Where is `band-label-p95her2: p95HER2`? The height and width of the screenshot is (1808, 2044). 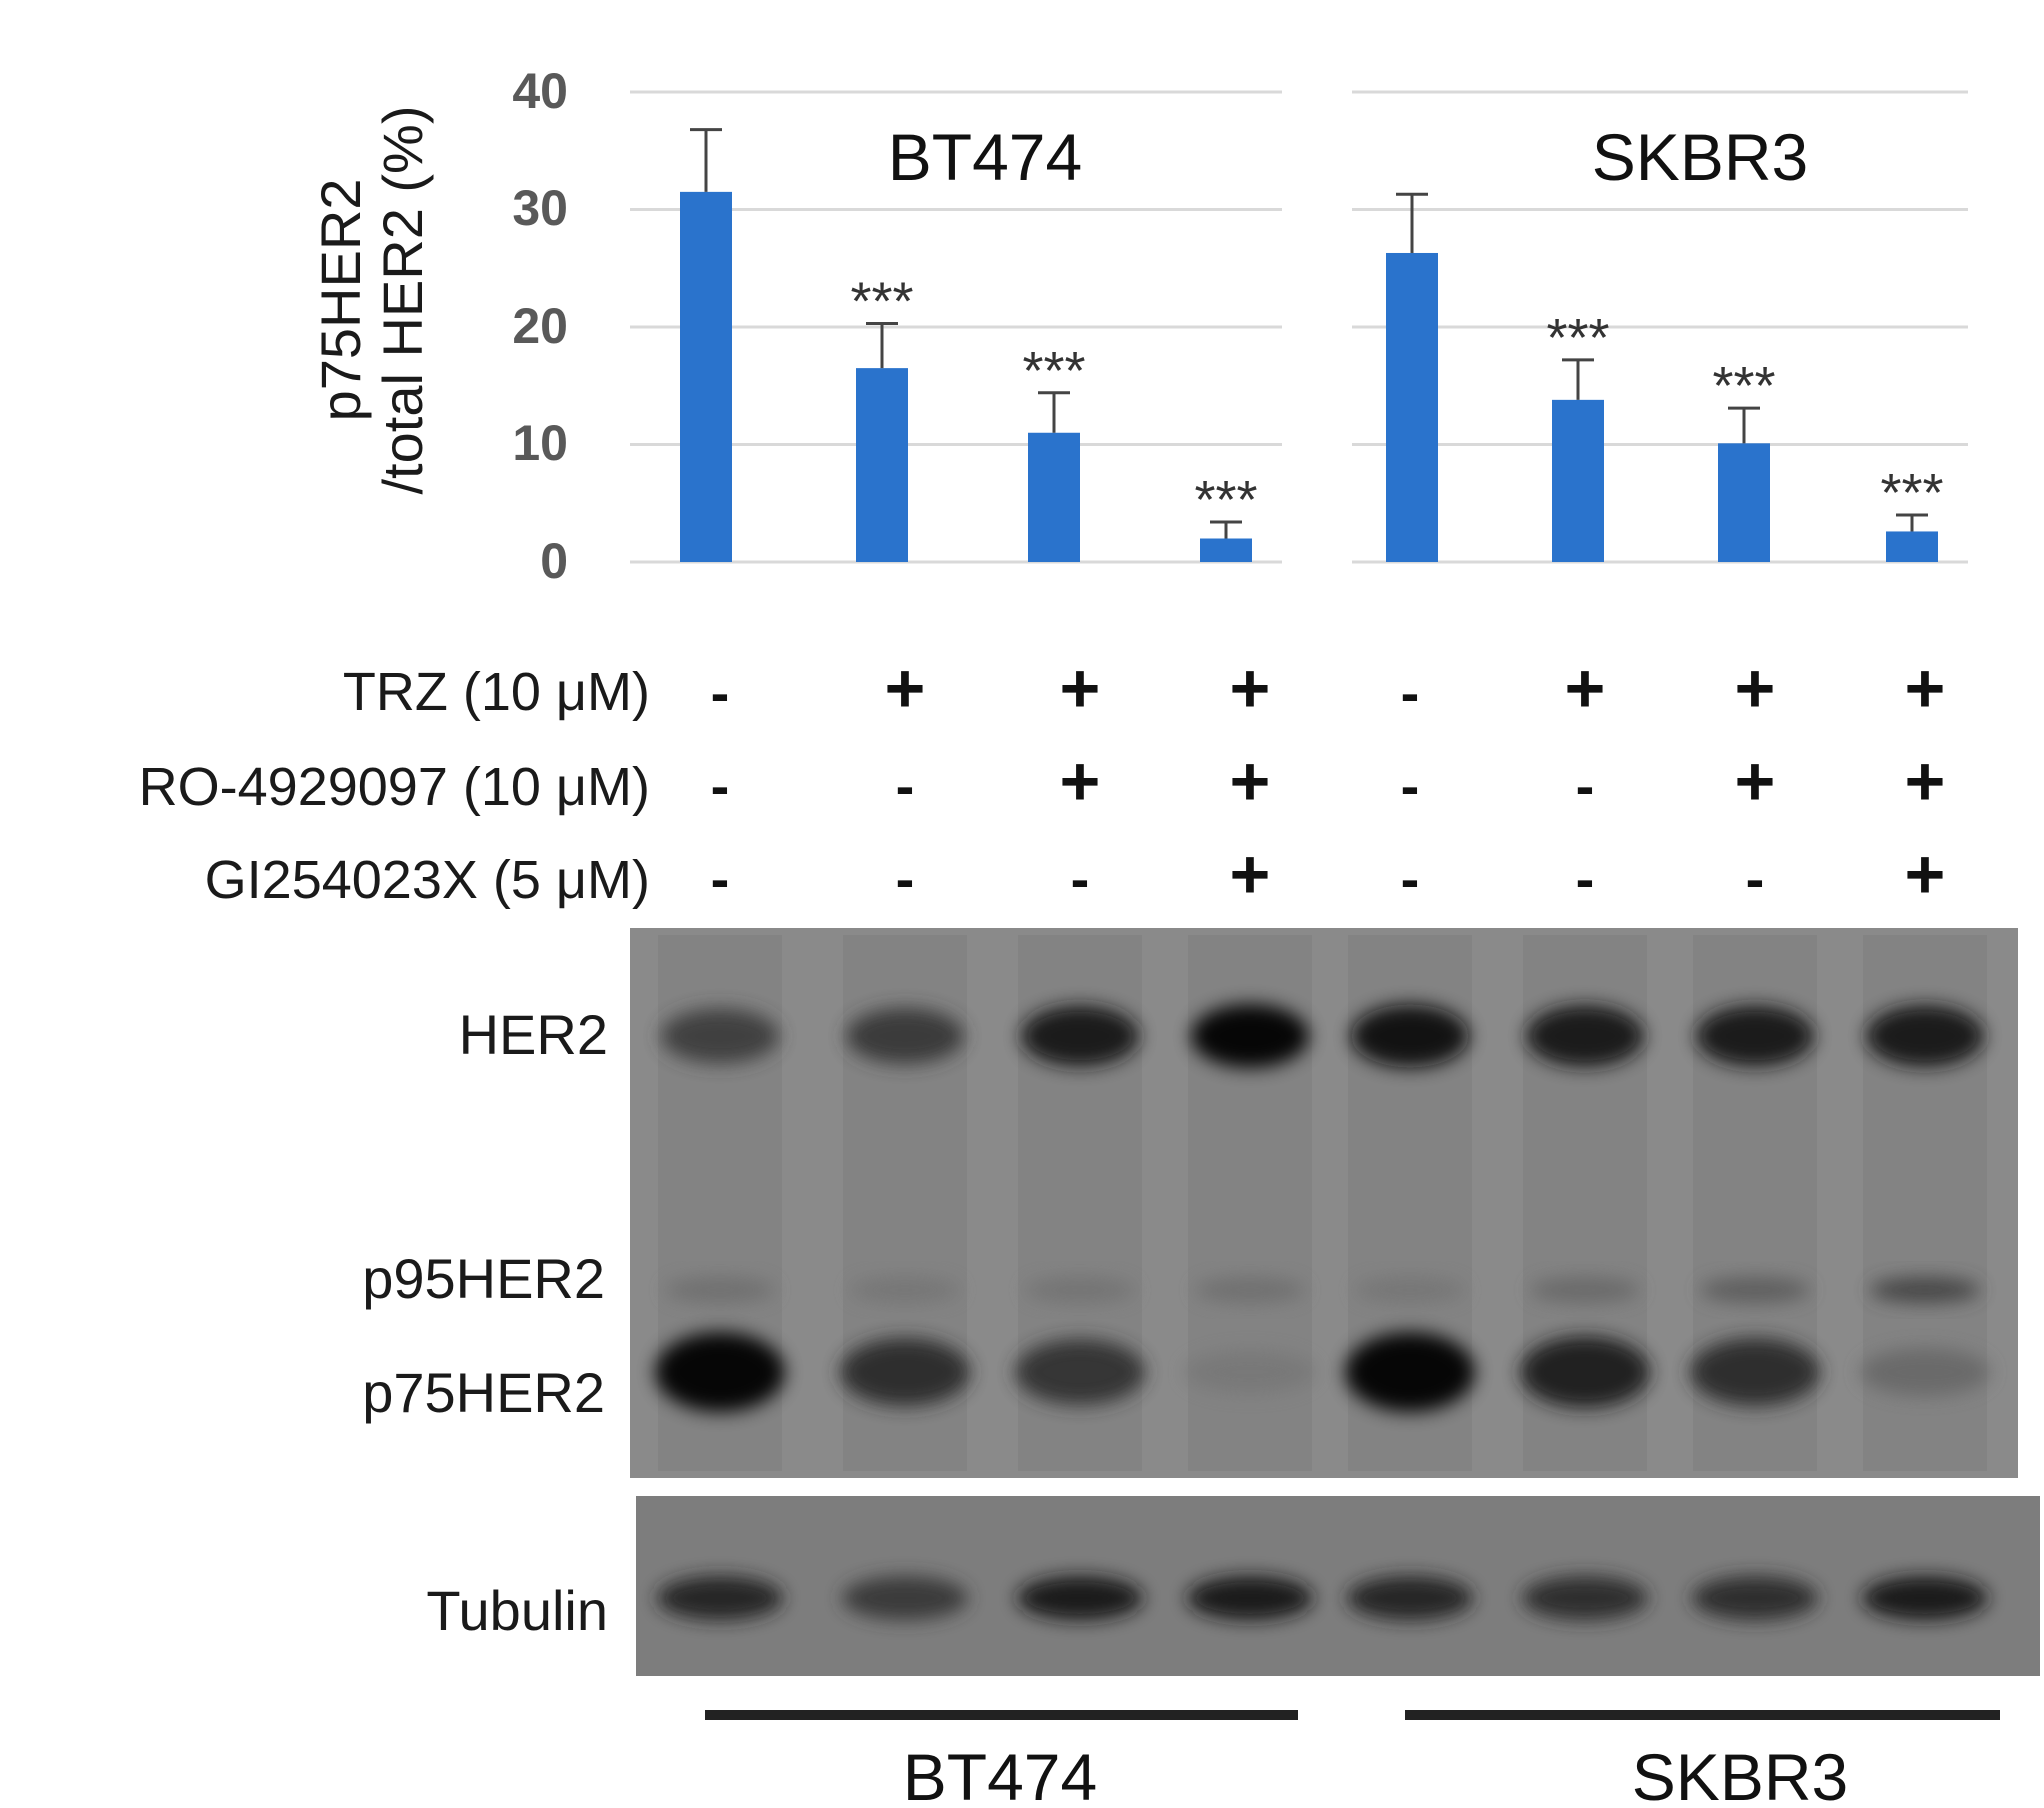
band-label-p95her2: p95HER2 is located at coordinates (483, 1278).